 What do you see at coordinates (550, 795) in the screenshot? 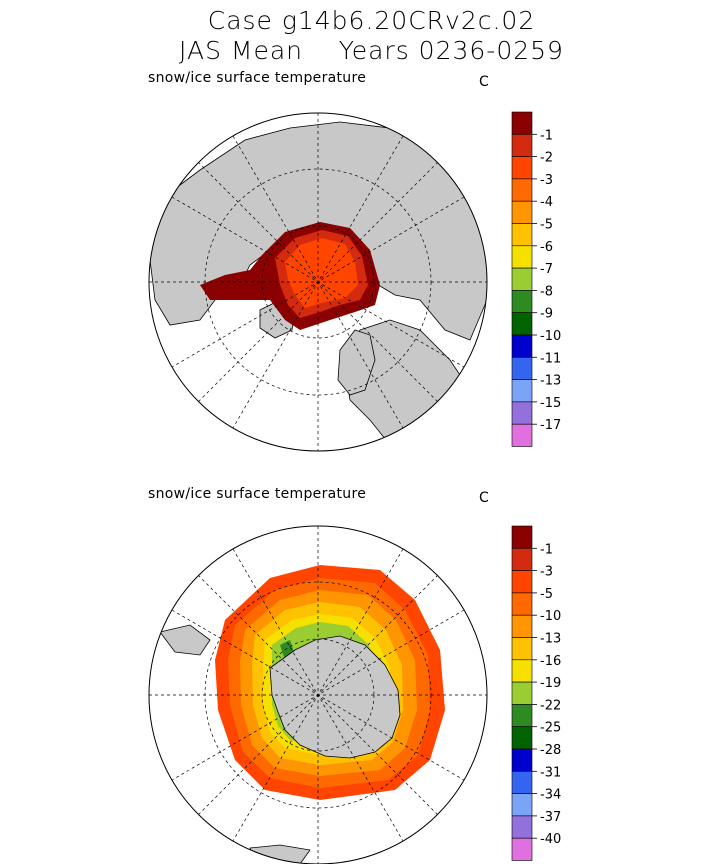
I see `south-colorbar-label: -34` at bounding box center [550, 795].